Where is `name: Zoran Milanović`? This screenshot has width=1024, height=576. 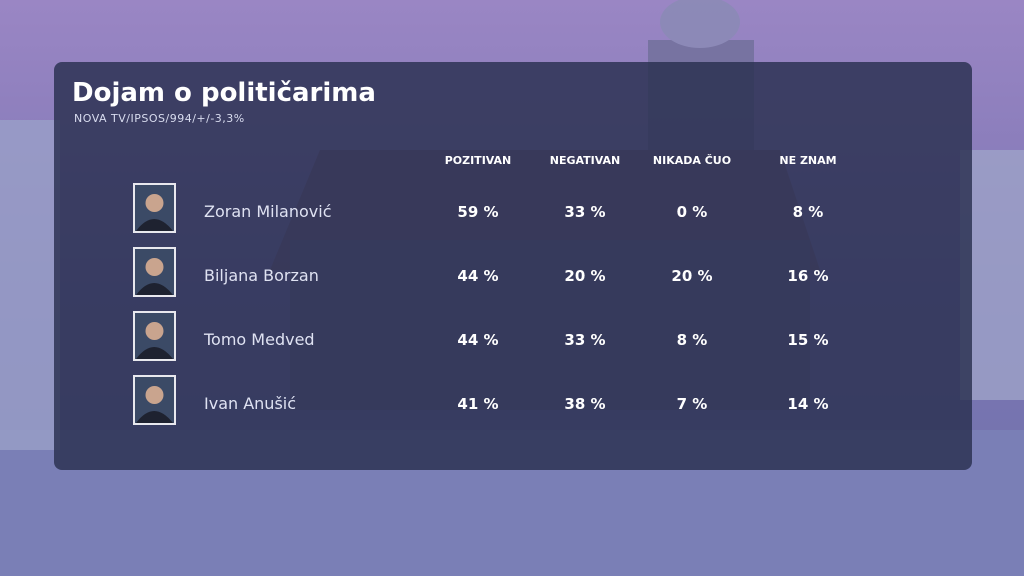 name: Zoran Milanović is located at coordinates (268, 211).